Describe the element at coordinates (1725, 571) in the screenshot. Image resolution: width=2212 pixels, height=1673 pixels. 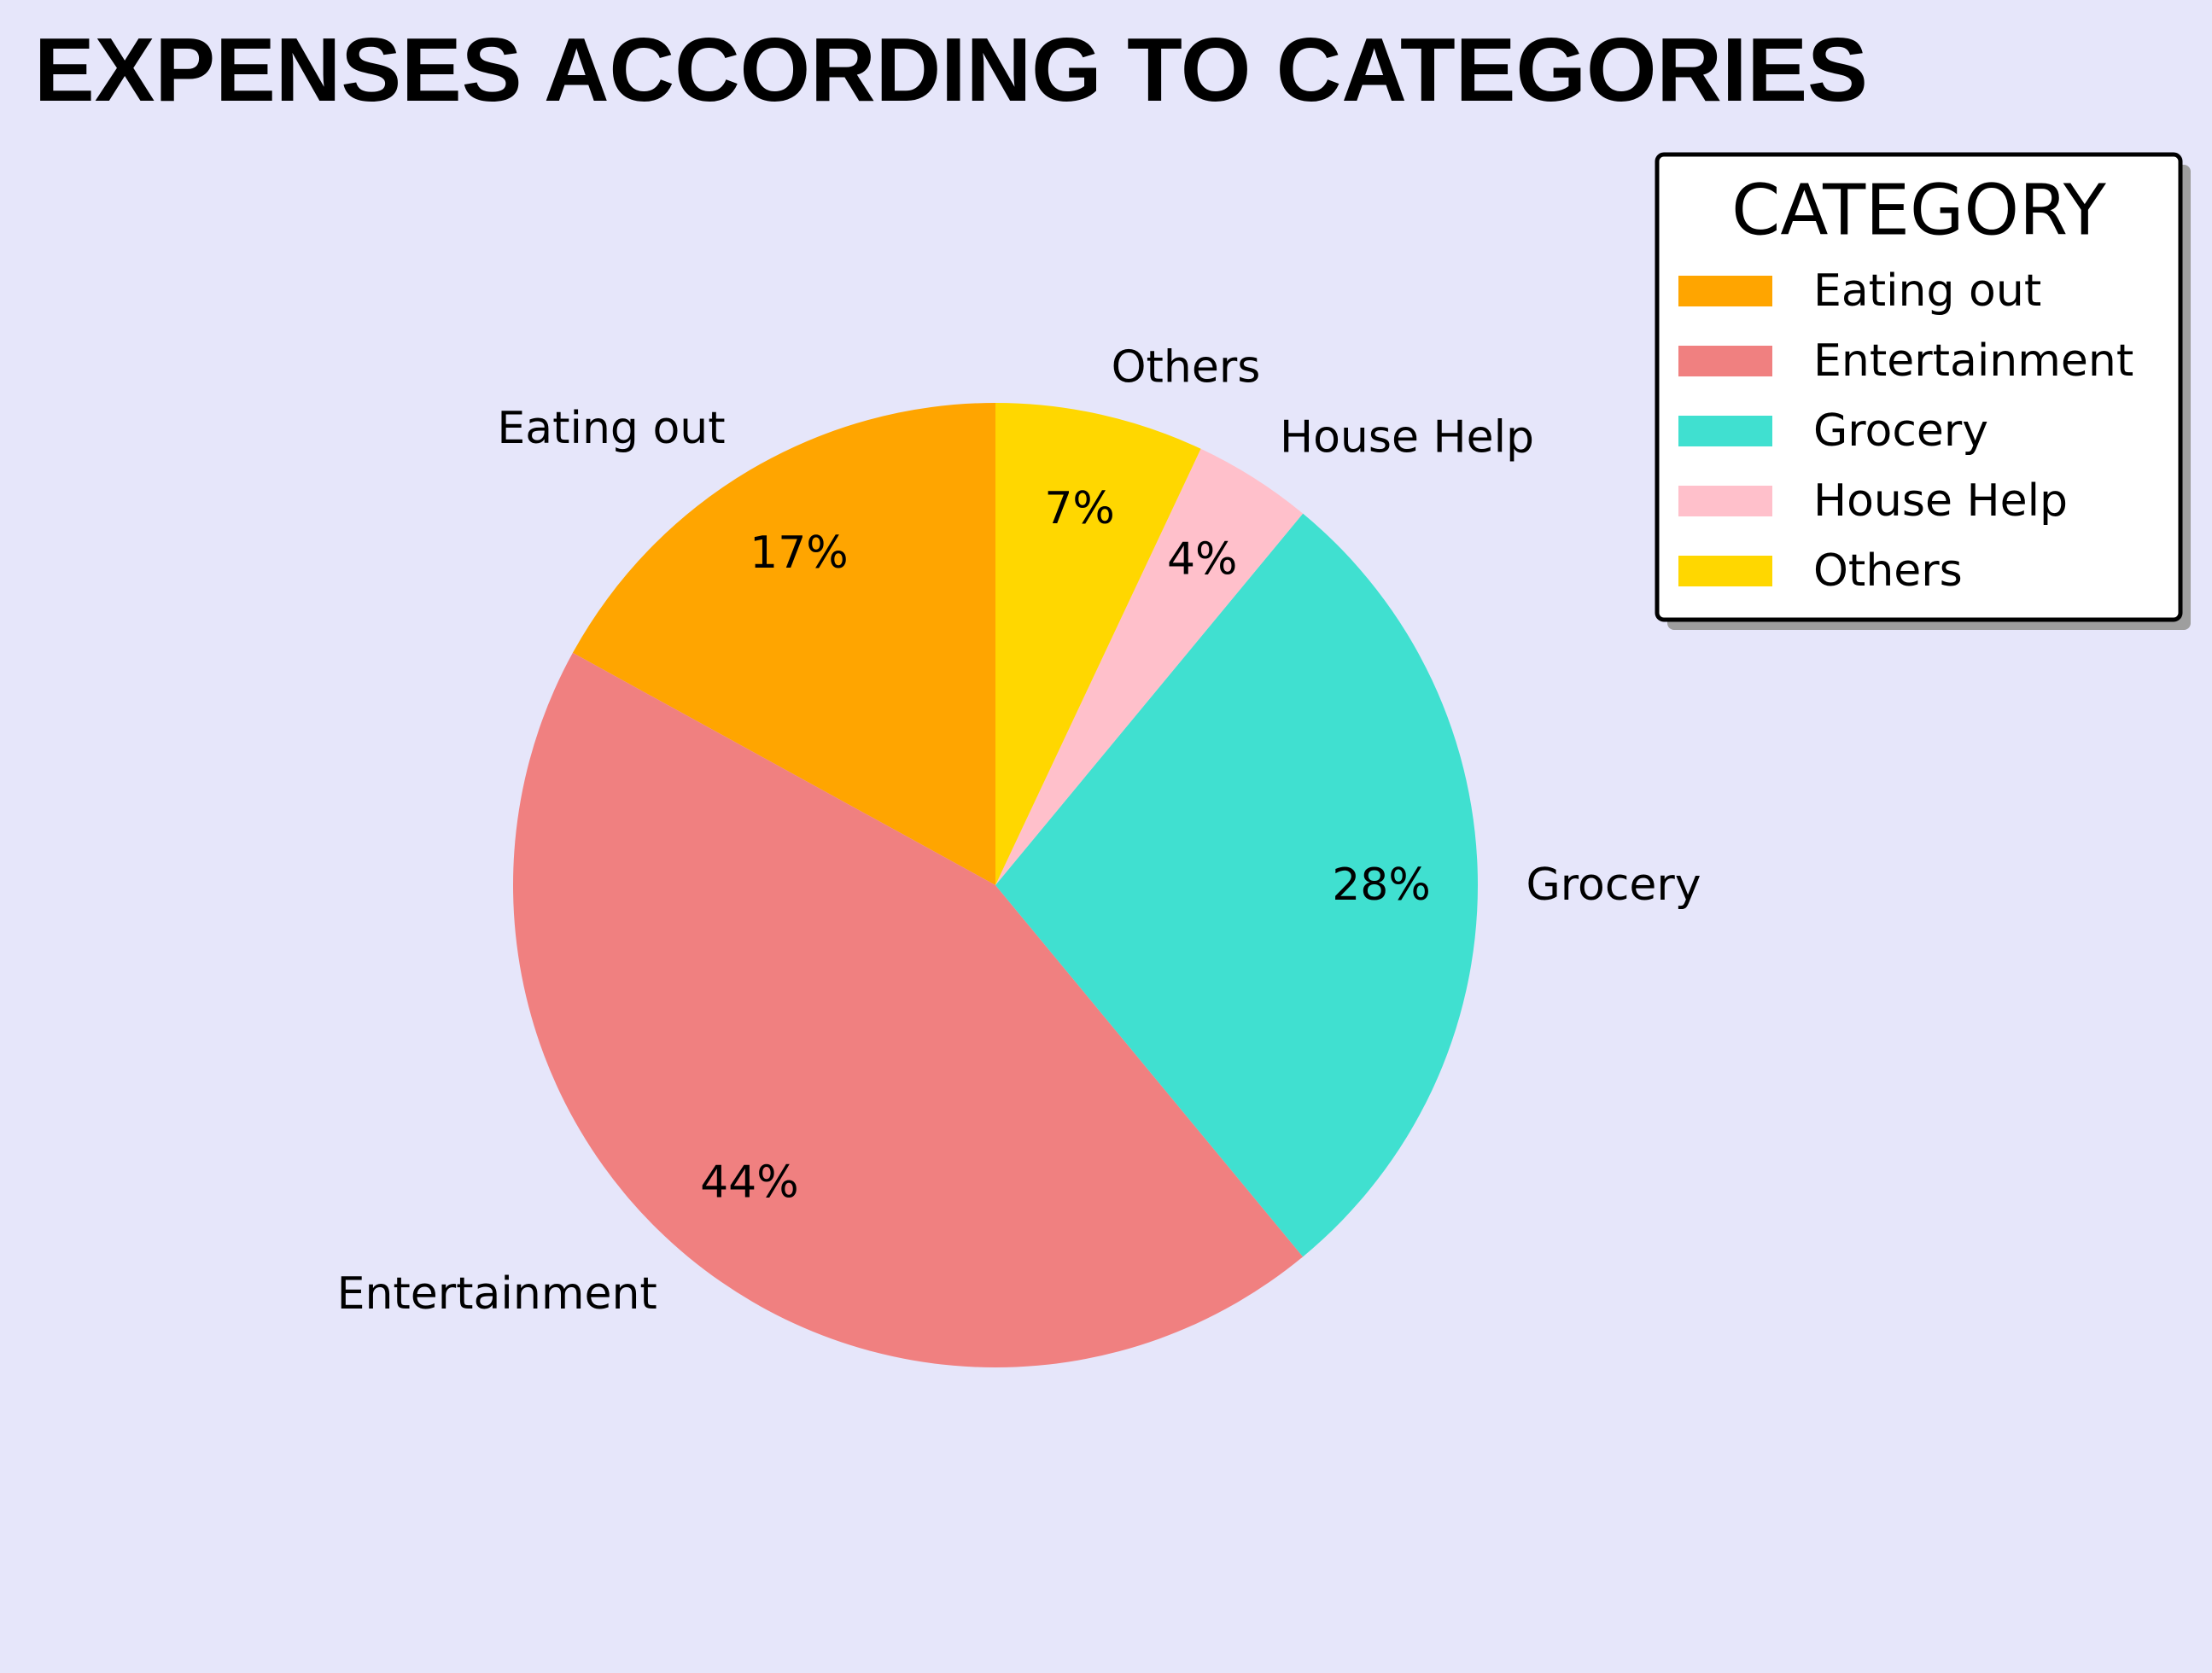
I see `legend-swatch-others` at that location.